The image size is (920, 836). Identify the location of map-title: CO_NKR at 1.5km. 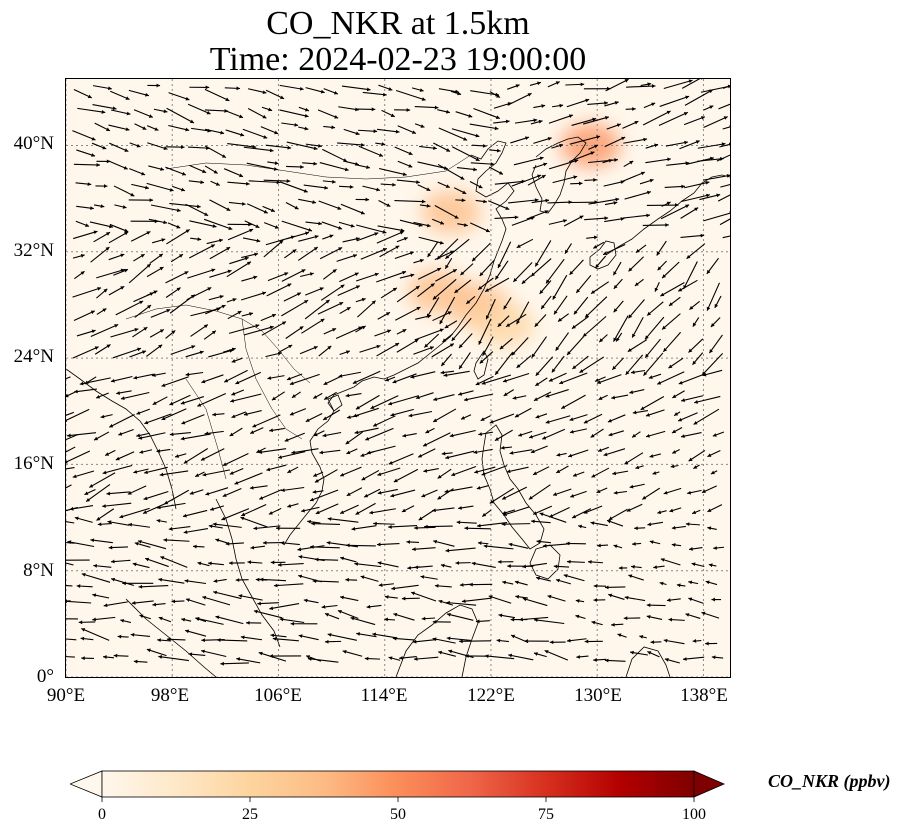
(398, 23).